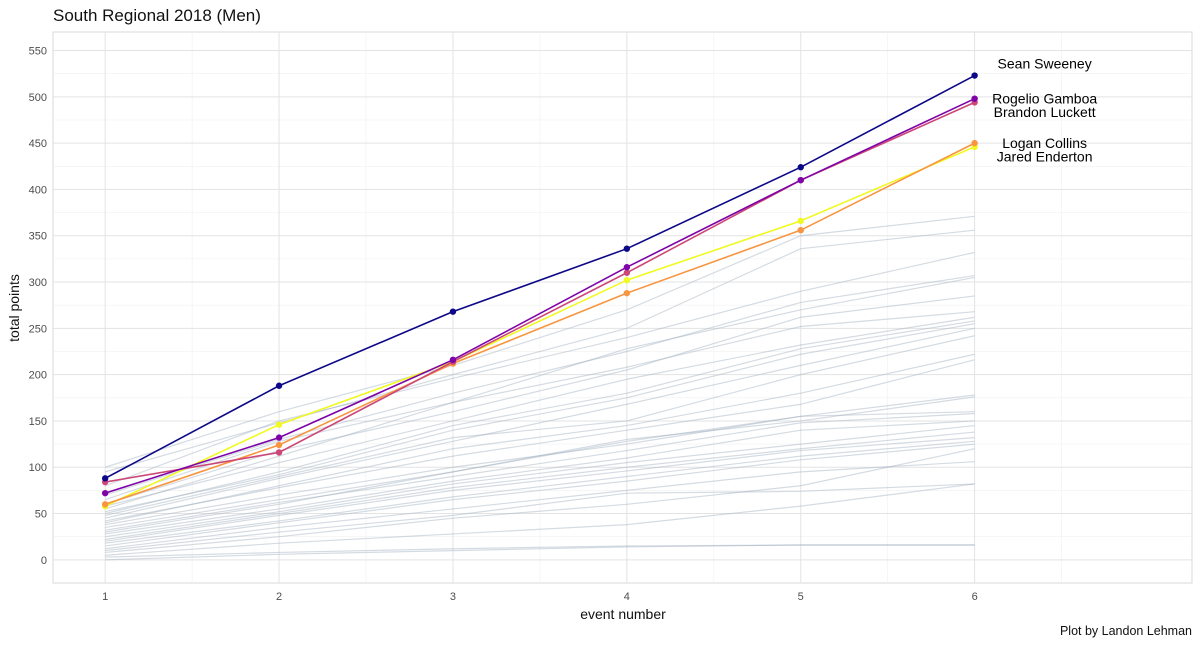 Image resolution: width=1200 pixels, height=645 pixels. I want to click on y-tick-label: 0, so click(44, 561).